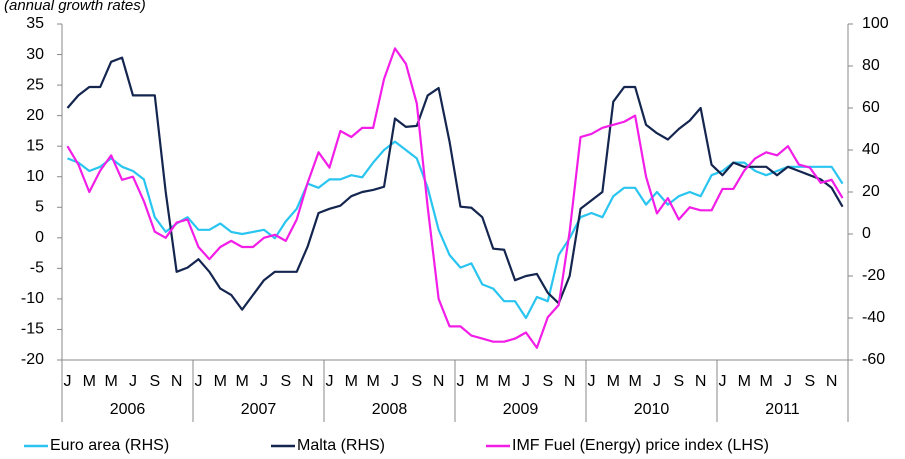  Describe the element at coordinates (873, 275) in the screenshot. I see `y2-tick-label: -20` at that location.